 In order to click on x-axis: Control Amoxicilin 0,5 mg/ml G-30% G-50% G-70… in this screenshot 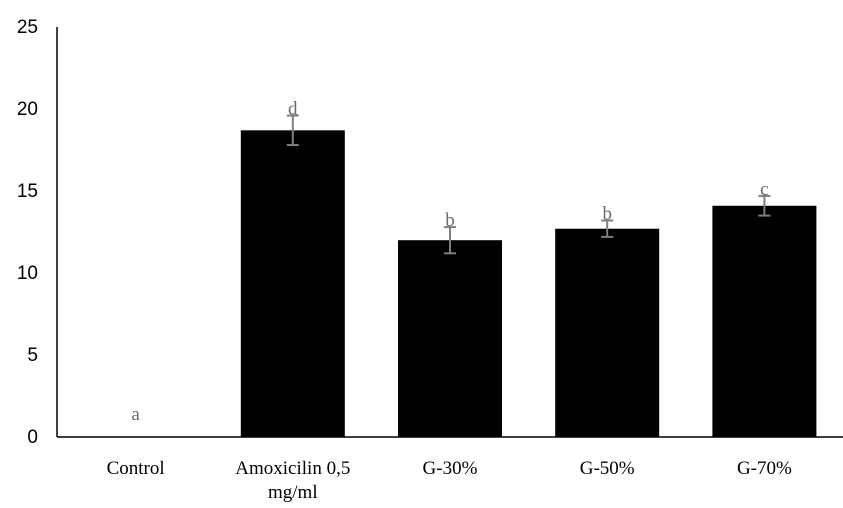, I will do `click(450, 470)`.